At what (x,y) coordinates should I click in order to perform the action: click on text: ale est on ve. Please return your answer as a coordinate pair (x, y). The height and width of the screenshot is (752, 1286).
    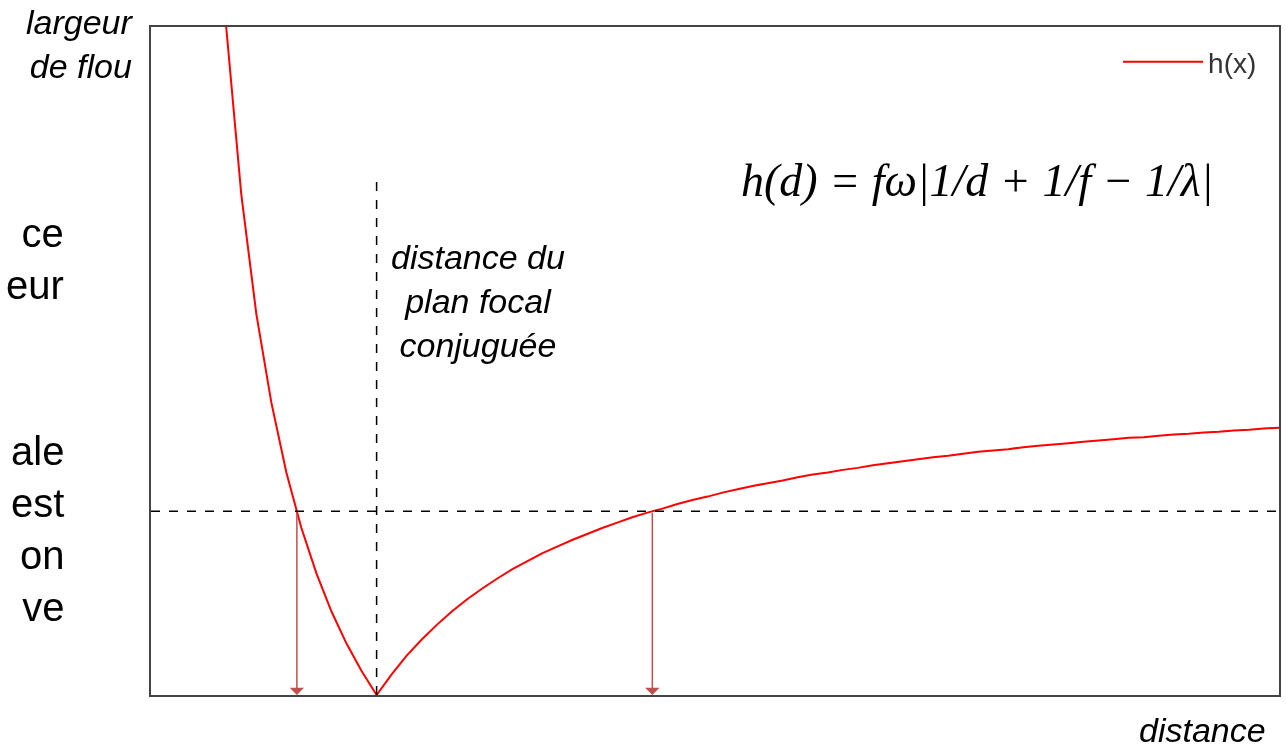
    Looking at the image, I should click on (38, 529).